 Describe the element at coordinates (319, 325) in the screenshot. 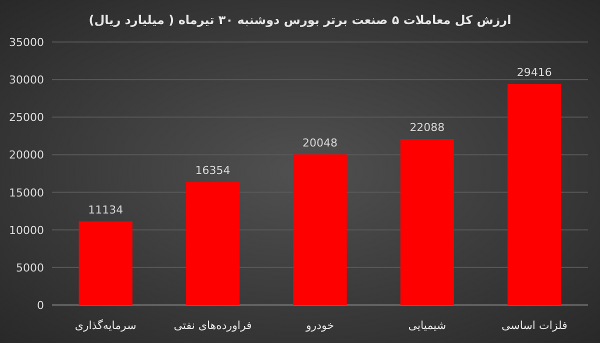

I see `x-tick-label: خودرو` at that location.